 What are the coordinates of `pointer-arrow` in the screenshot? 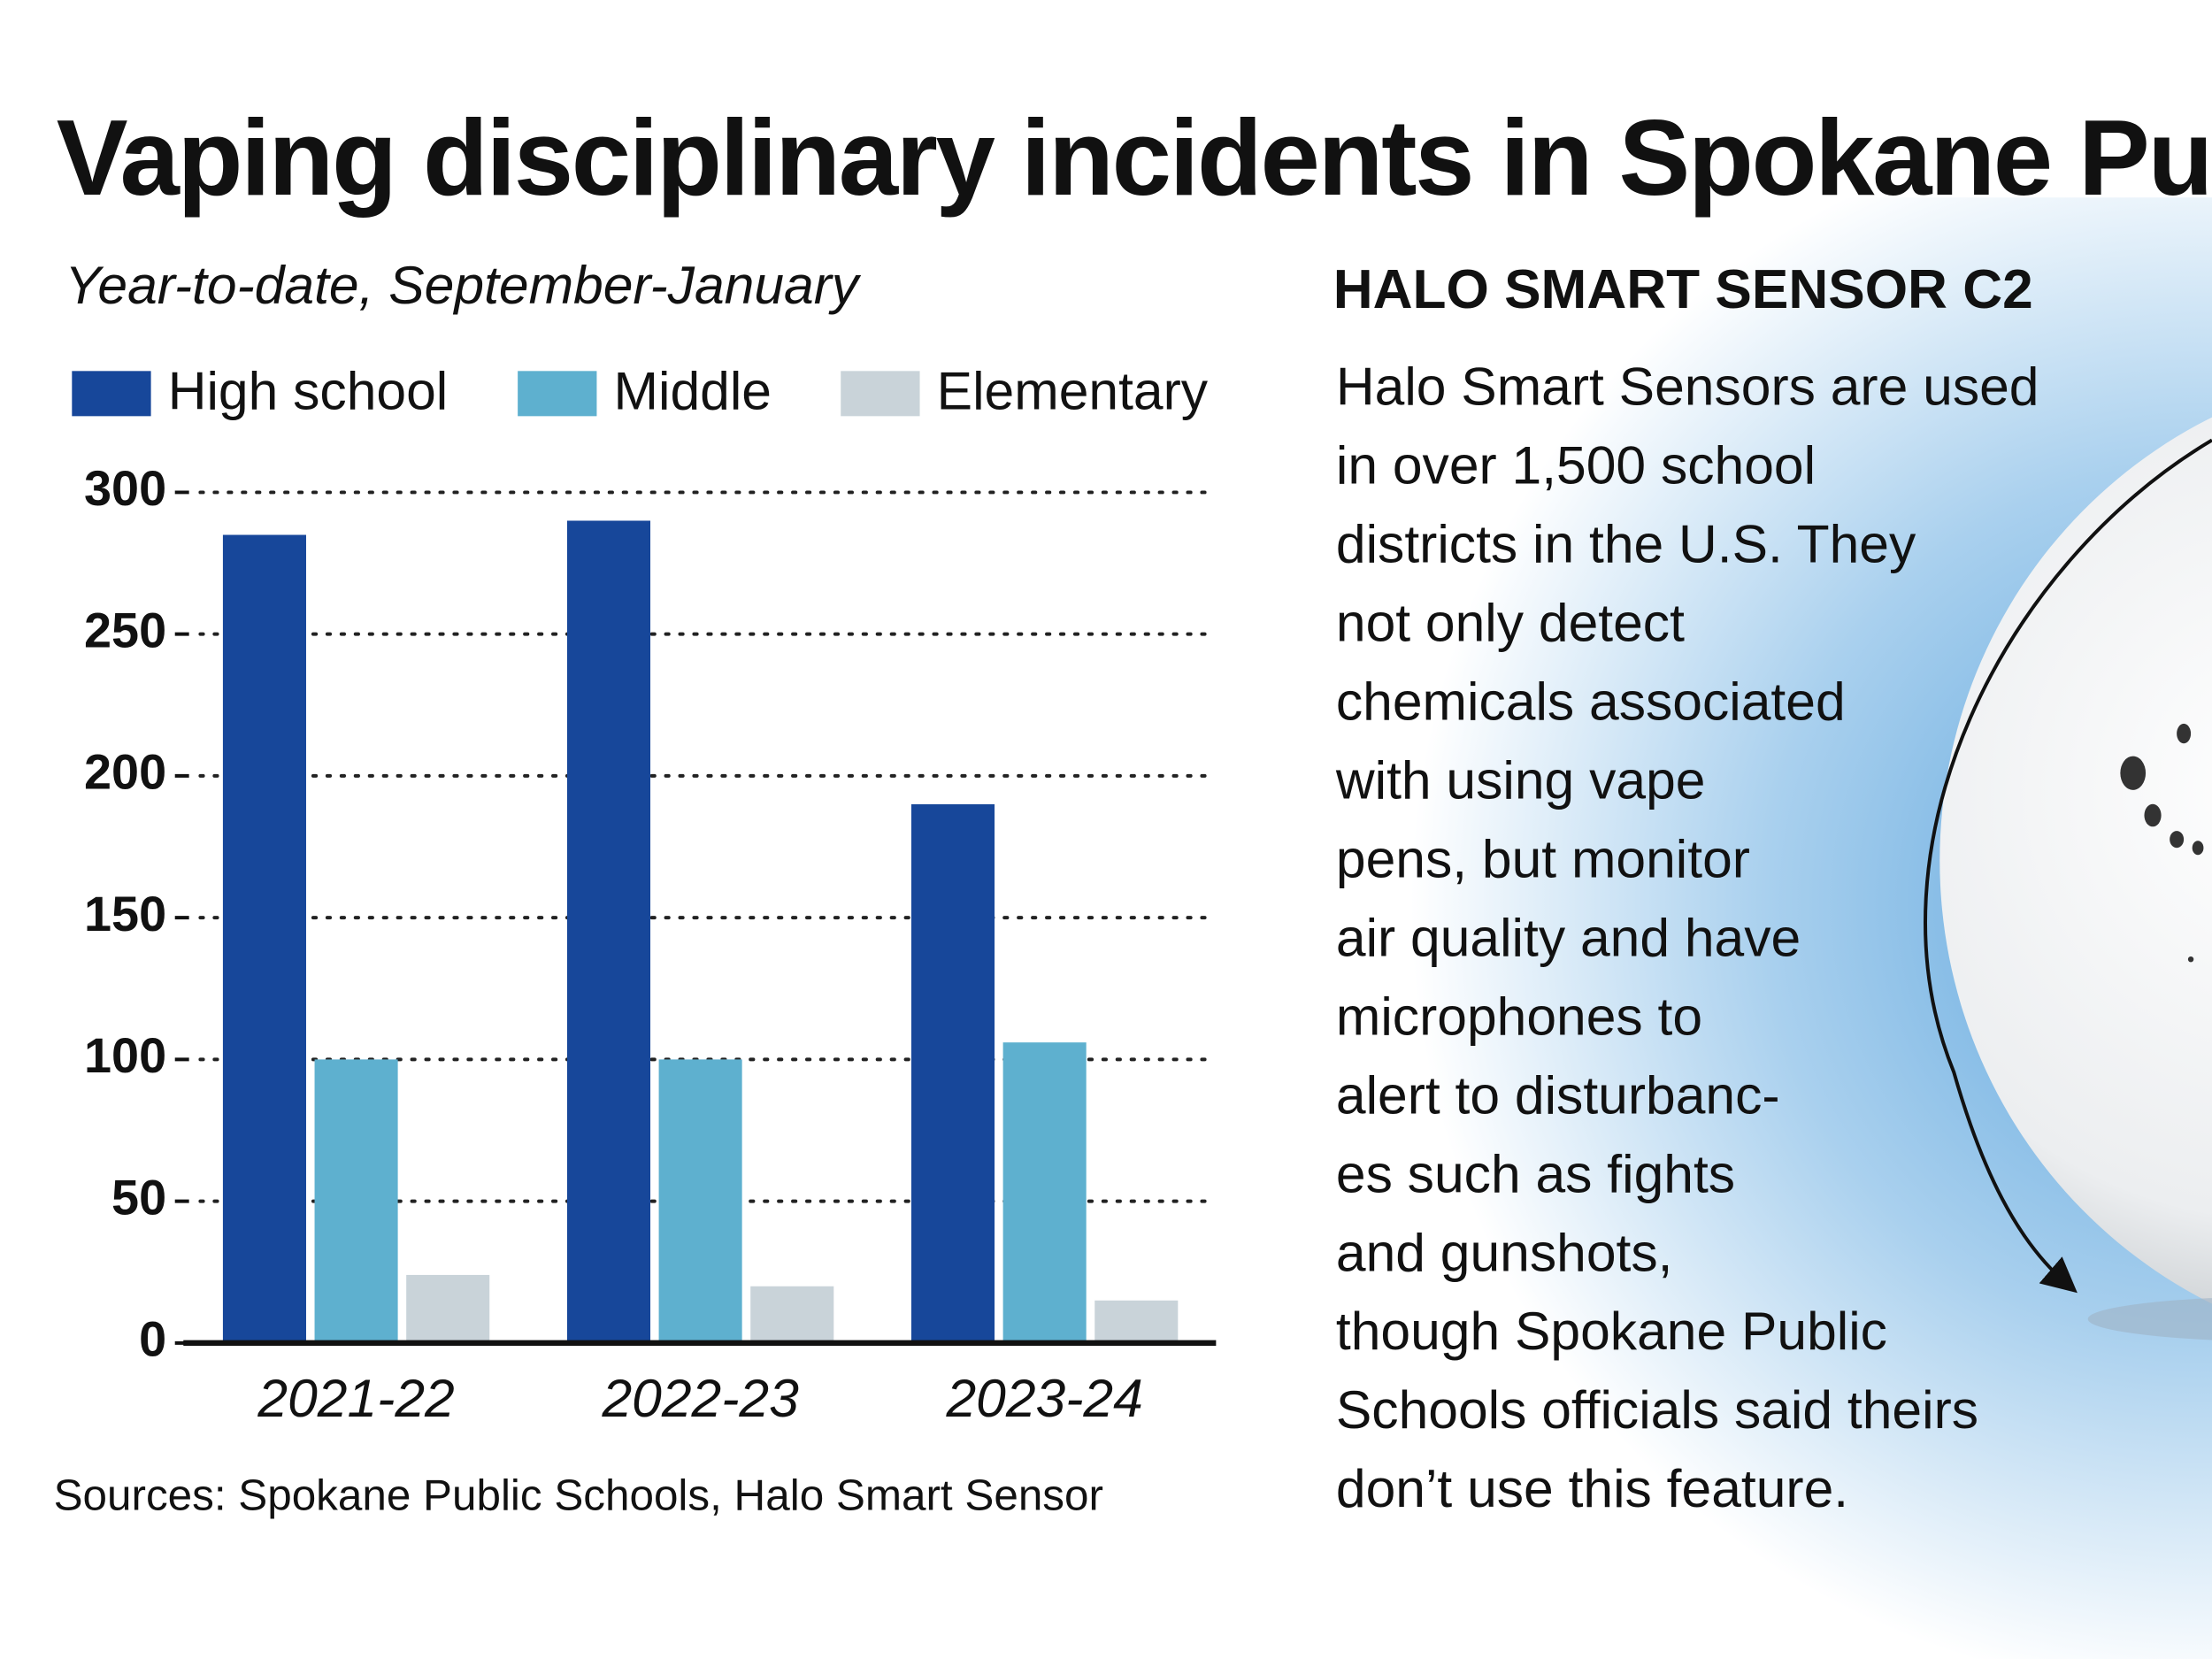 It's located at (2068, 866).